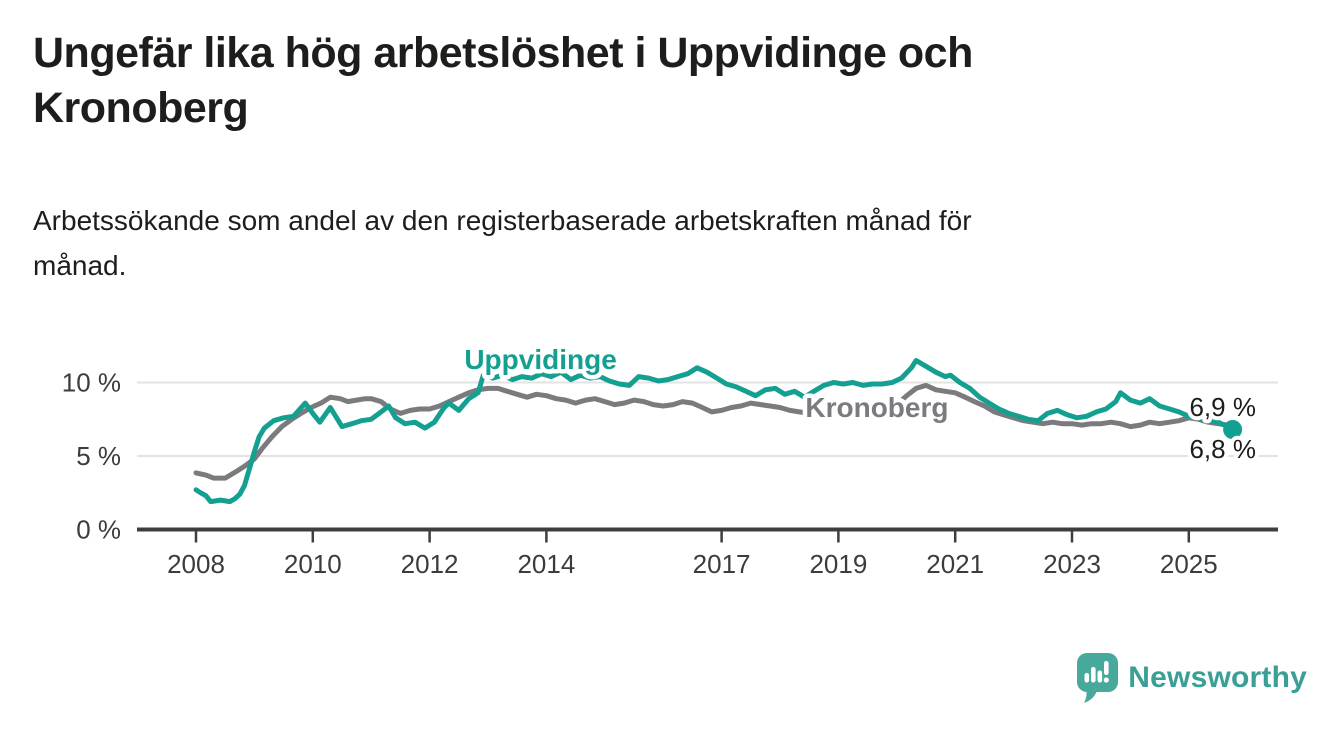  I want to click on x-tick-label-2014: 2014, so click(546, 564).